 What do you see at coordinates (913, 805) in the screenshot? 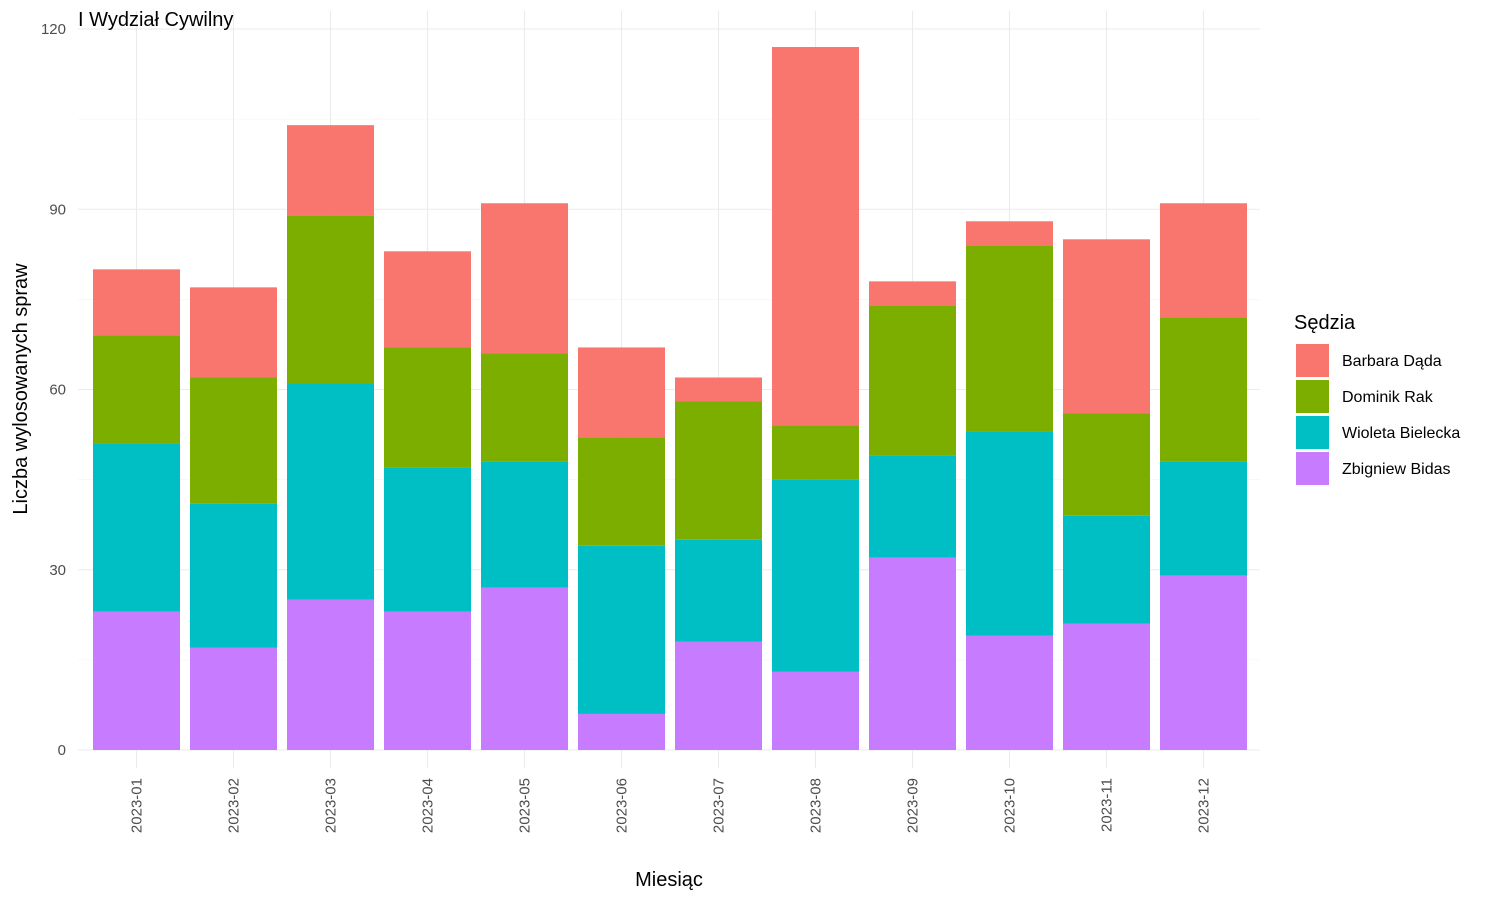
I see `x-tick-label: 2023-09` at bounding box center [913, 805].